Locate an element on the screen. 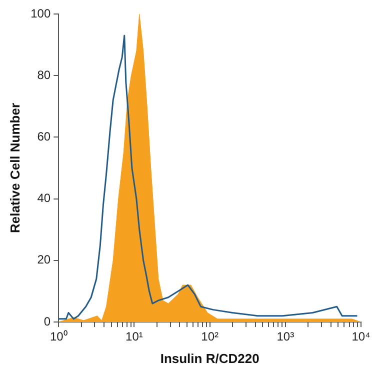 This screenshot has width=375, height=375. y-tick-label: 0 is located at coordinates (47, 321).